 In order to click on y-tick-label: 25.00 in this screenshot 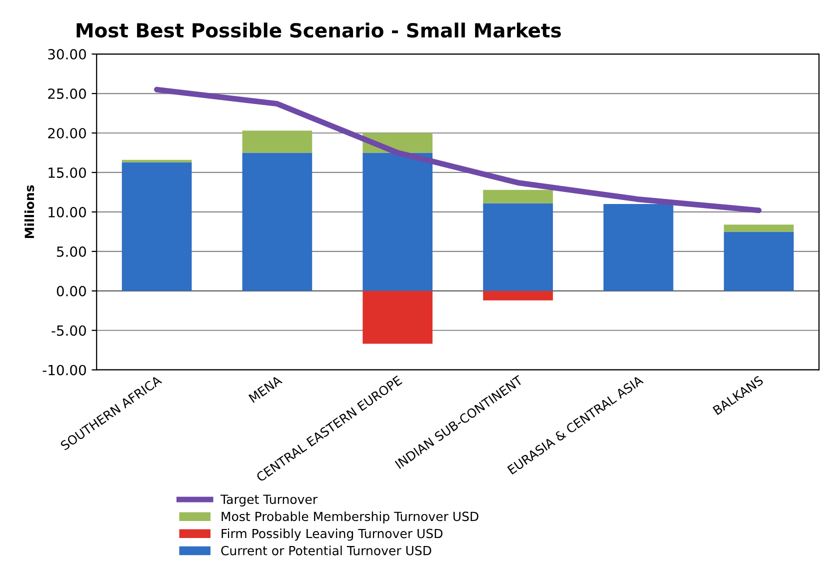, I will do `click(67, 94)`.